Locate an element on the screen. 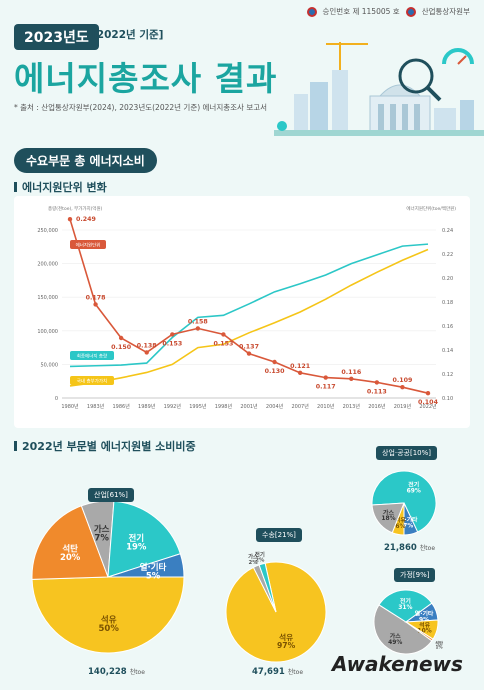  x-tick: 2004년 is located at coordinates (275, 406).